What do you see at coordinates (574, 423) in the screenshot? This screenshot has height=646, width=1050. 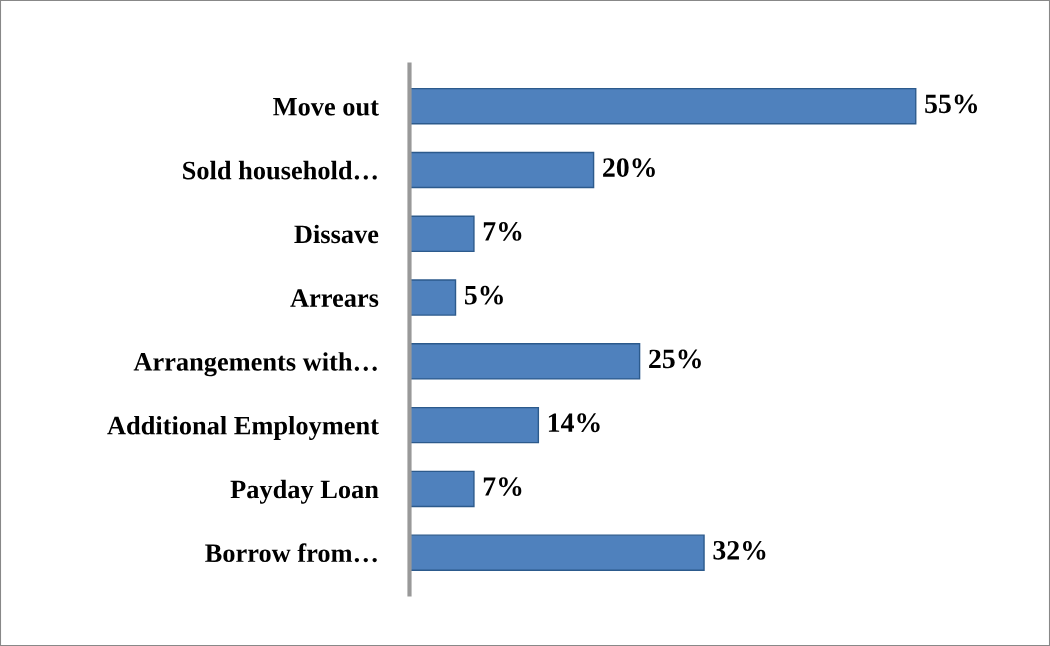 I see `data-label: 14%` at bounding box center [574, 423].